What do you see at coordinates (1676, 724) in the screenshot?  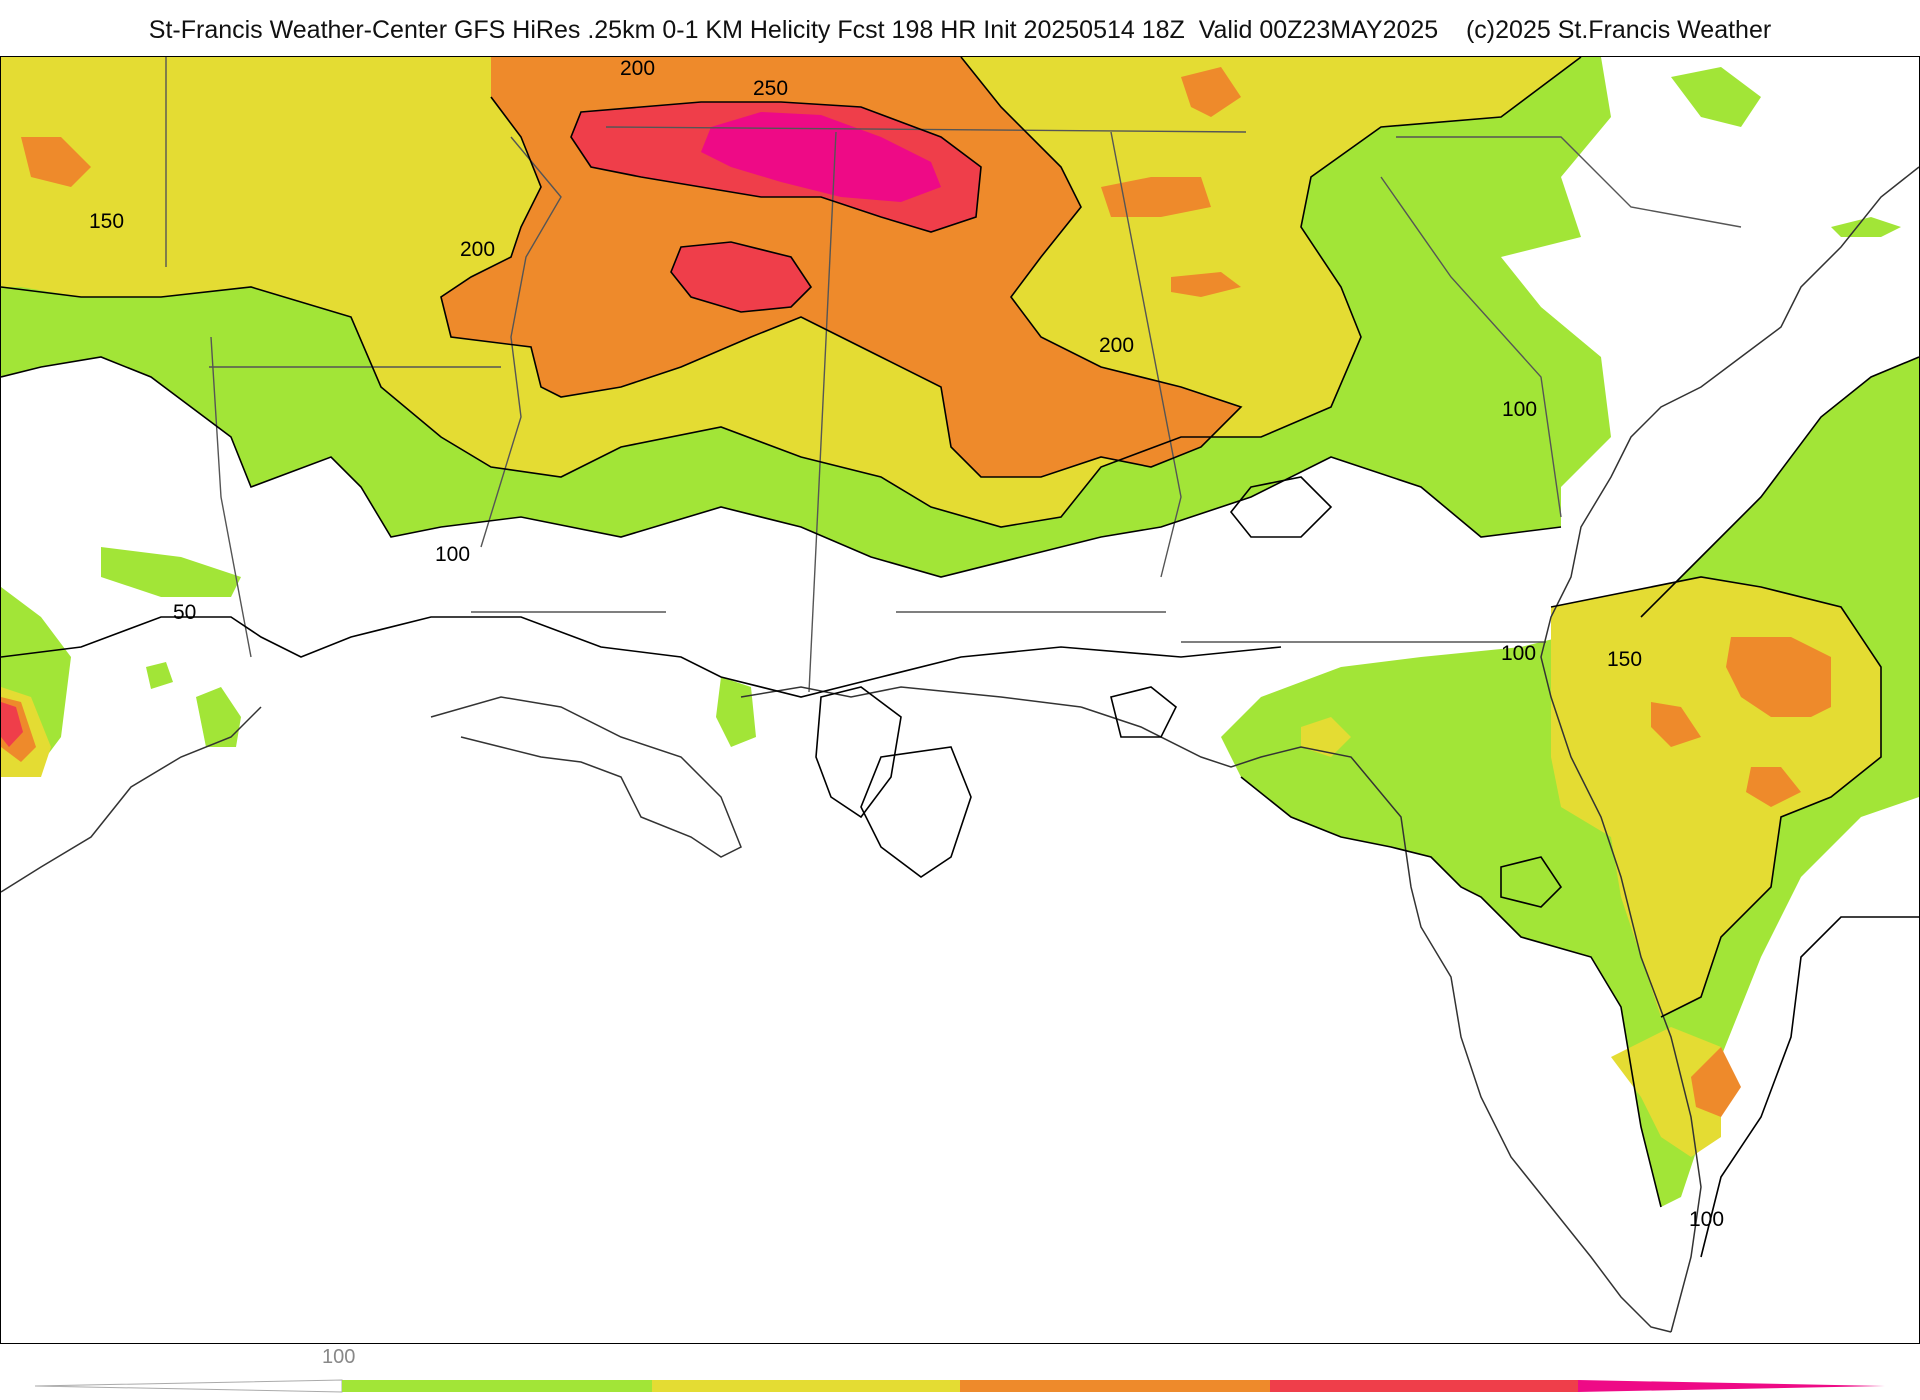 I see `fill-200-fl2` at bounding box center [1676, 724].